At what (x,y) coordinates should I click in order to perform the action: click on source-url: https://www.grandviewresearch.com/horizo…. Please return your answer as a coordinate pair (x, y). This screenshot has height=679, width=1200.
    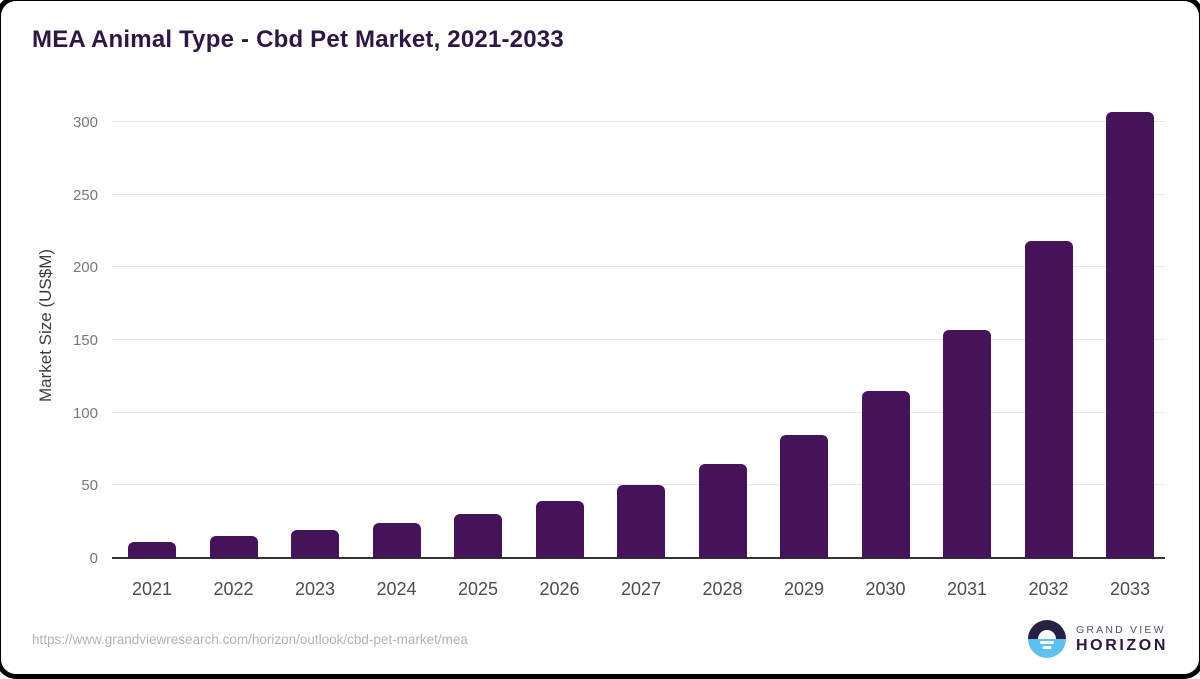
    Looking at the image, I should click on (250, 639).